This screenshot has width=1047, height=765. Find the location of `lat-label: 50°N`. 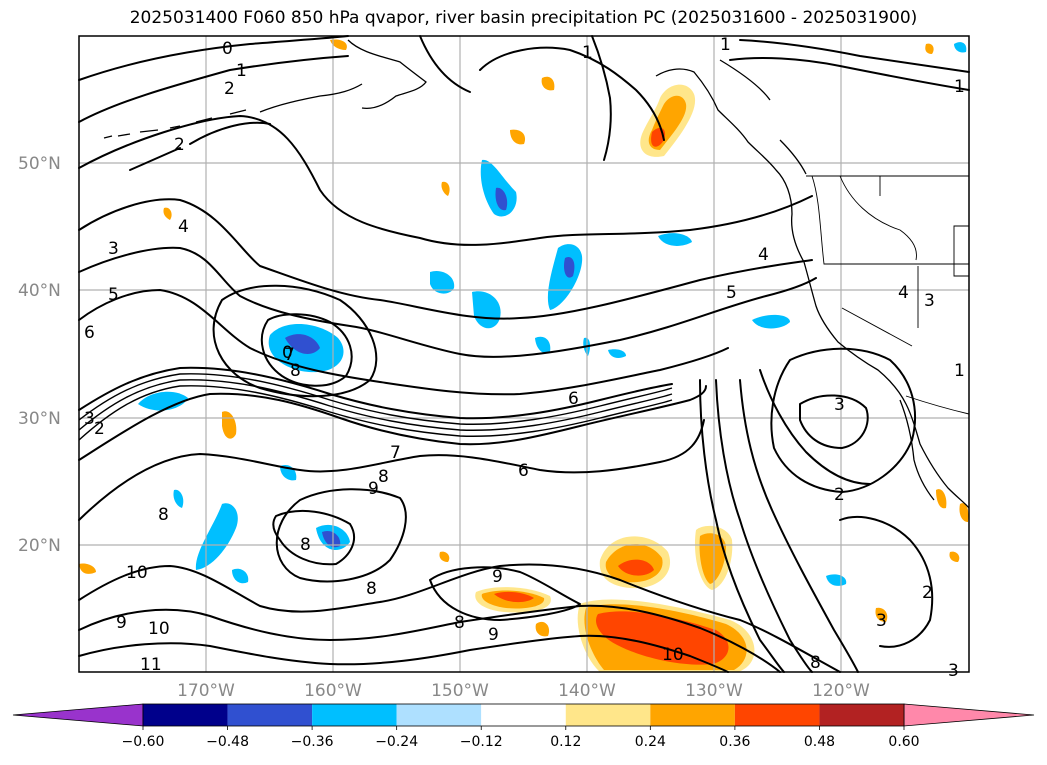

lat-label: 50°N is located at coordinates (39, 164).